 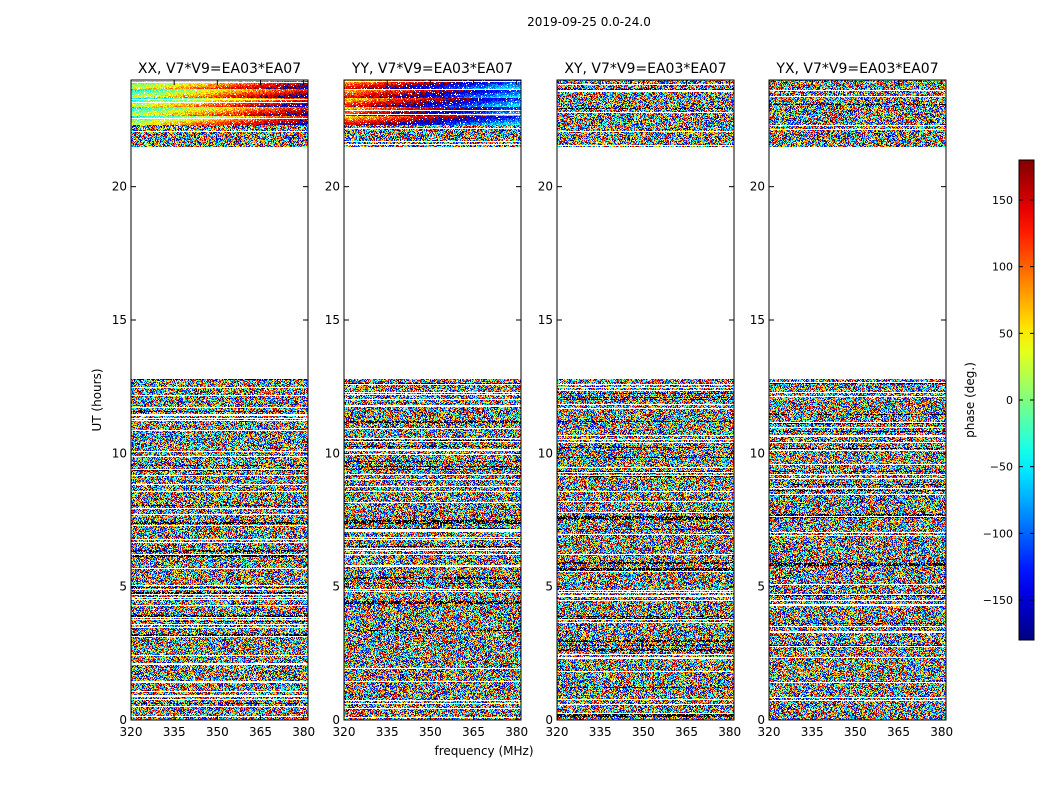 What do you see at coordinates (645, 69) in the screenshot?
I see `panel-title: XY, V7*V9=EA03*EA07` at bounding box center [645, 69].